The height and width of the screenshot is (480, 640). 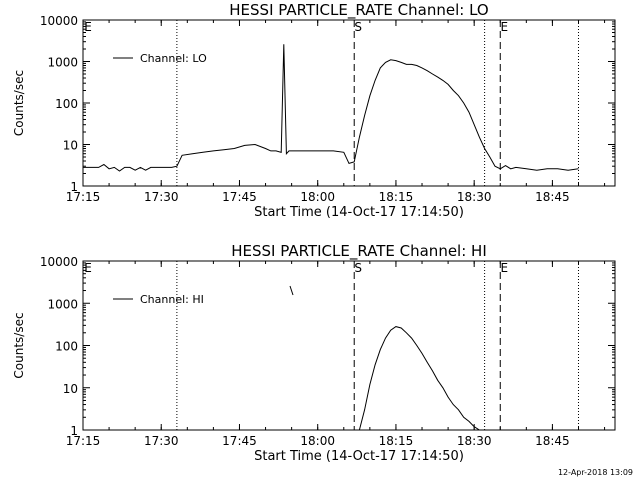 I want to click on series-line, so click(x=419, y=378).